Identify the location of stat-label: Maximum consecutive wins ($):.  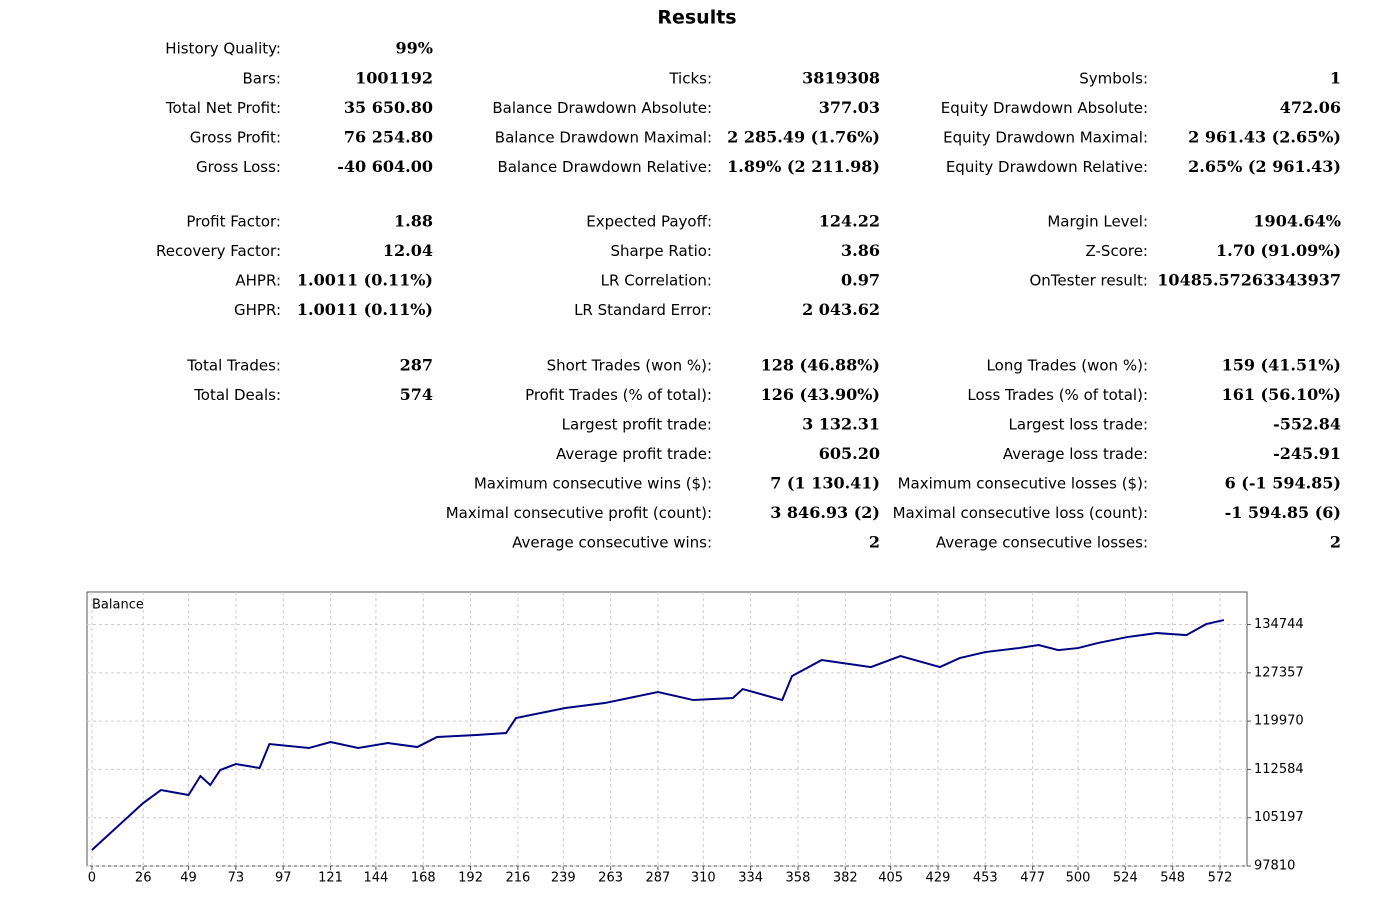
(593, 484).